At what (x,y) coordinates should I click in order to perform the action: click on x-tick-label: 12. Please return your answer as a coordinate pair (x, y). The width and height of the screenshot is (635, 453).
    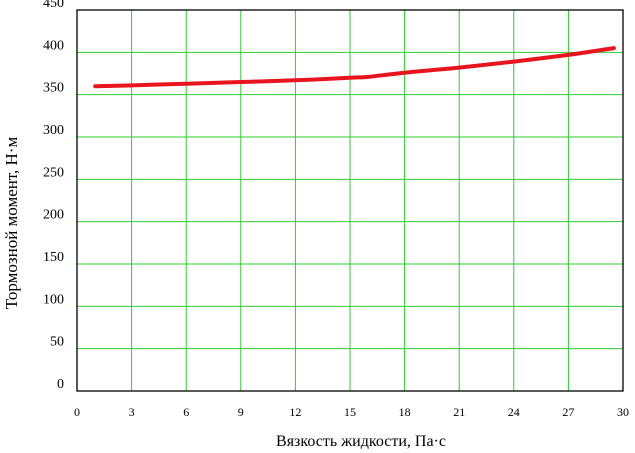
    Looking at the image, I should click on (295, 412).